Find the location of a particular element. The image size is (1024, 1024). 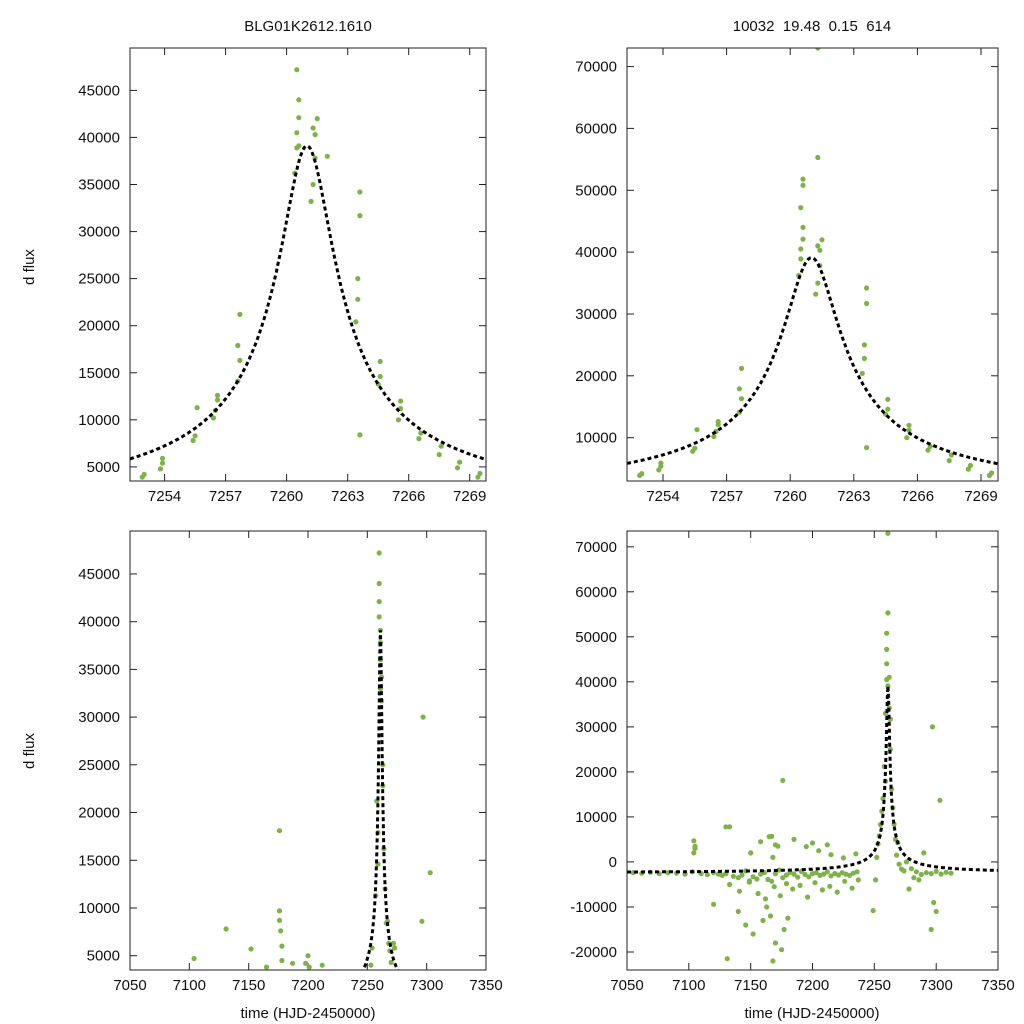

y-tick-label: 40000 is located at coordinates (99, 137).